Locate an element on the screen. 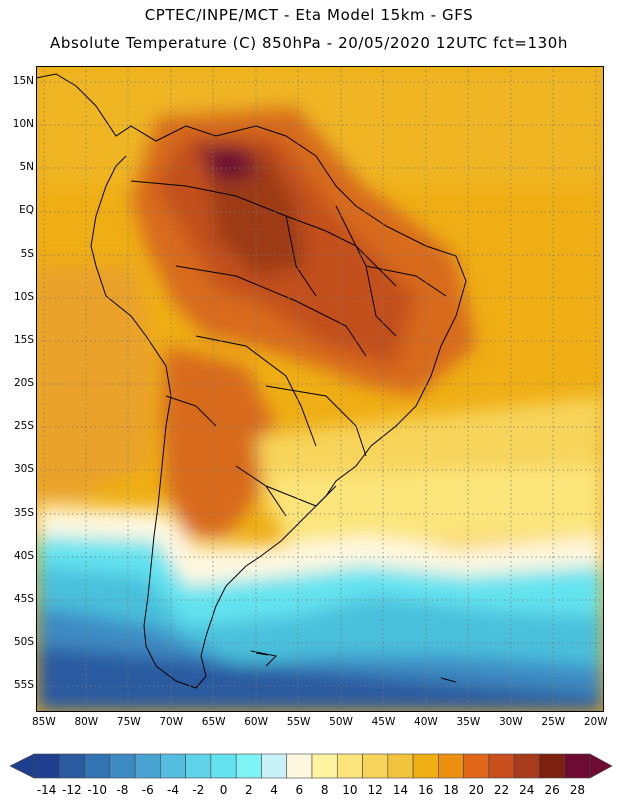 The height and width of the screenshot is (800, 618). colorbar-tick-label: 0 is located at coordinates (224, 790).